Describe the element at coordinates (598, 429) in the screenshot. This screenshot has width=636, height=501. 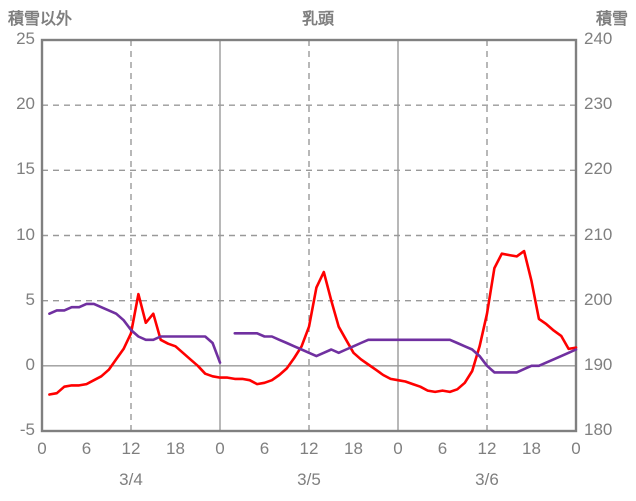
I see `right-axis-tick: 180` at that location.